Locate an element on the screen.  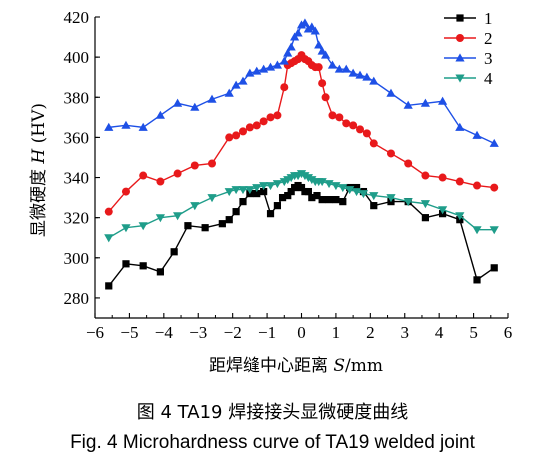
legend-item-1: 1 is located at coordinates (468, 18).